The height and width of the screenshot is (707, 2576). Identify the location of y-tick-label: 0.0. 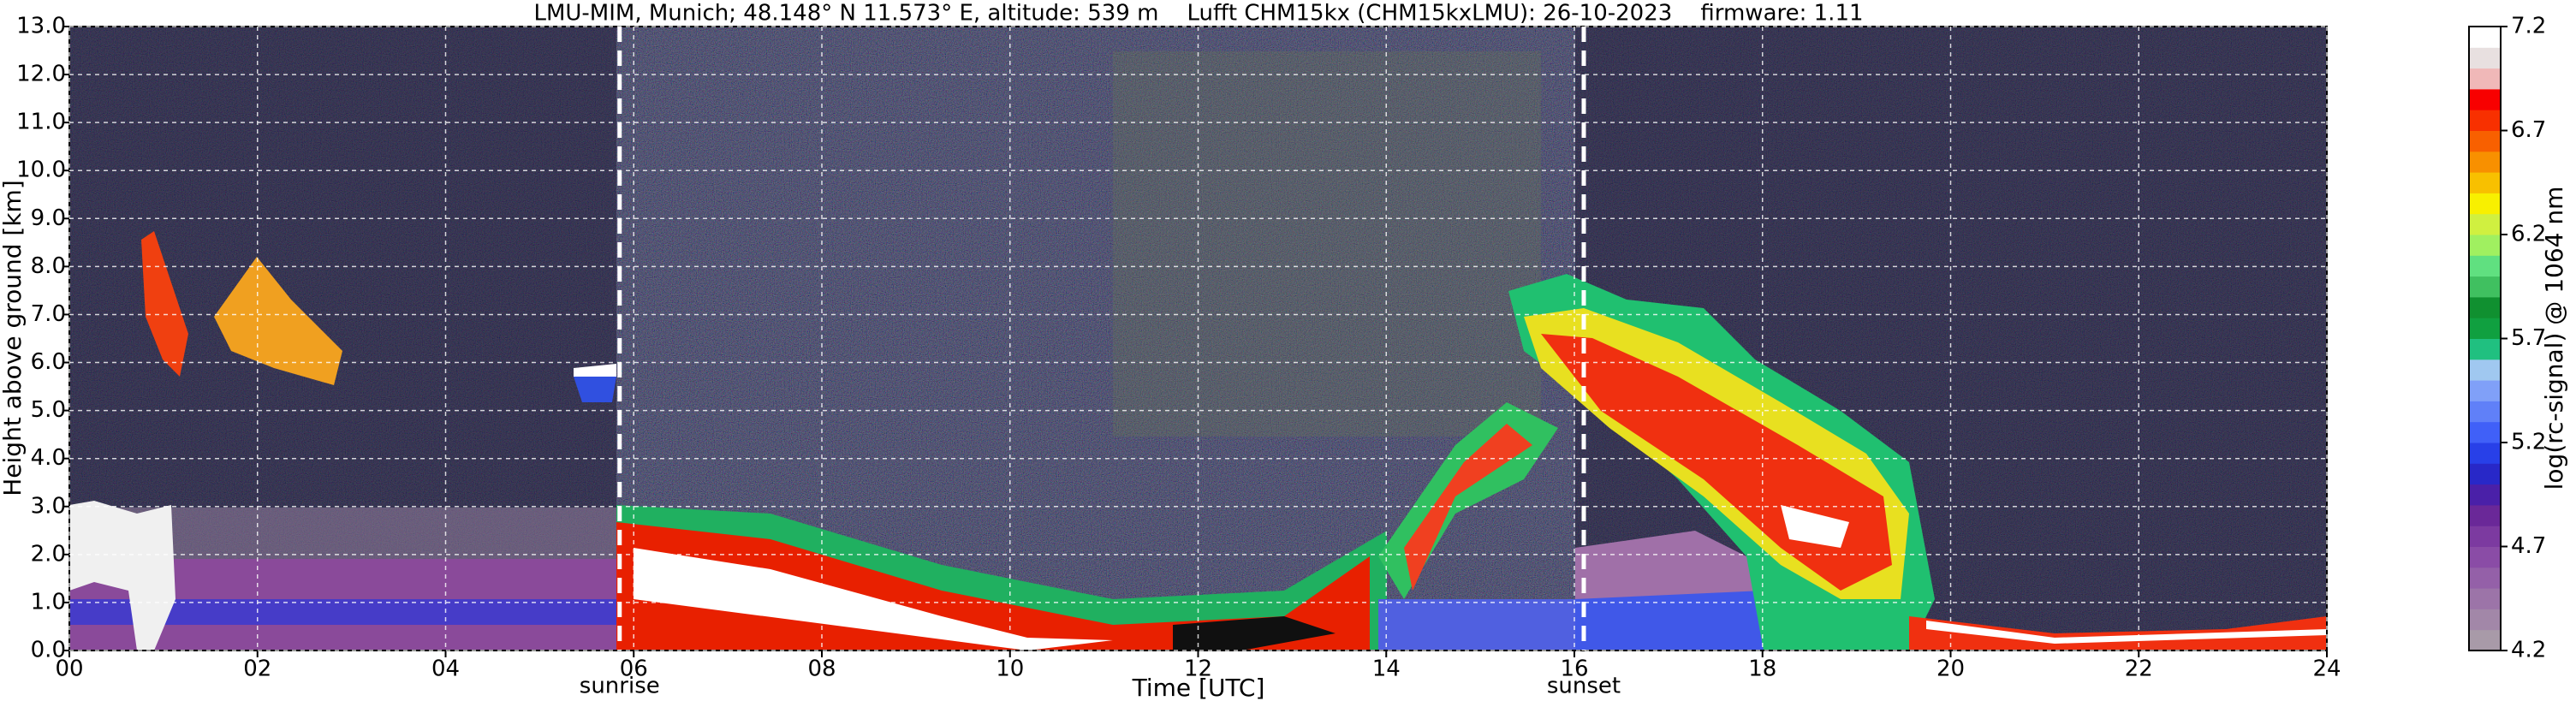
(48, 650).